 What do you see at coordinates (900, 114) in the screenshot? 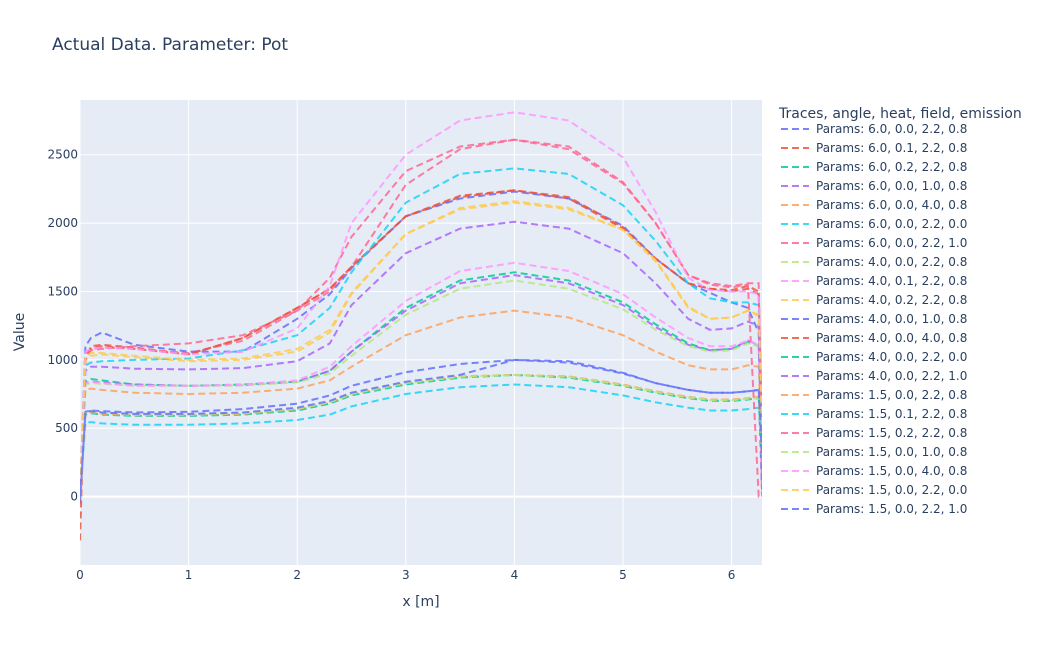
I see `legend-title: Traces, angle, heat, field, emission` at bounding box center [900, 114].